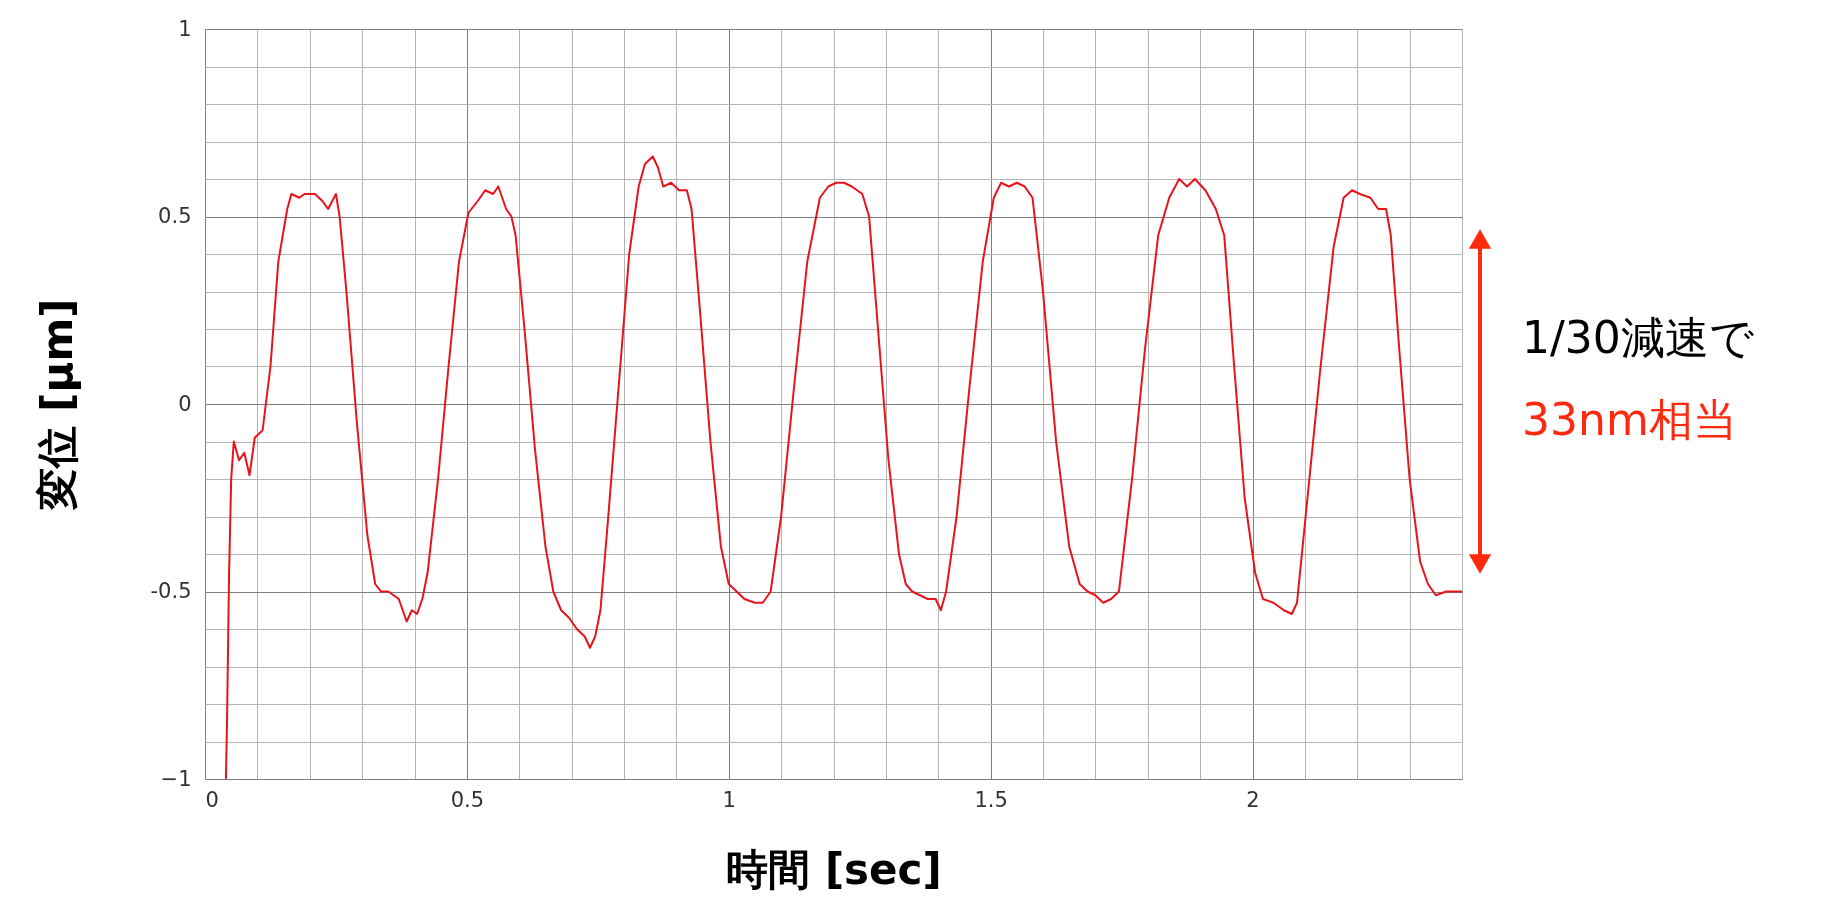 Image resolution: width=1837 pixels, height=917 pixels. What do you see at coordinates (57, 405) in the screenshot?
I see `y-axis-title: 変位 [μm]` at bounding box center [57, 405].